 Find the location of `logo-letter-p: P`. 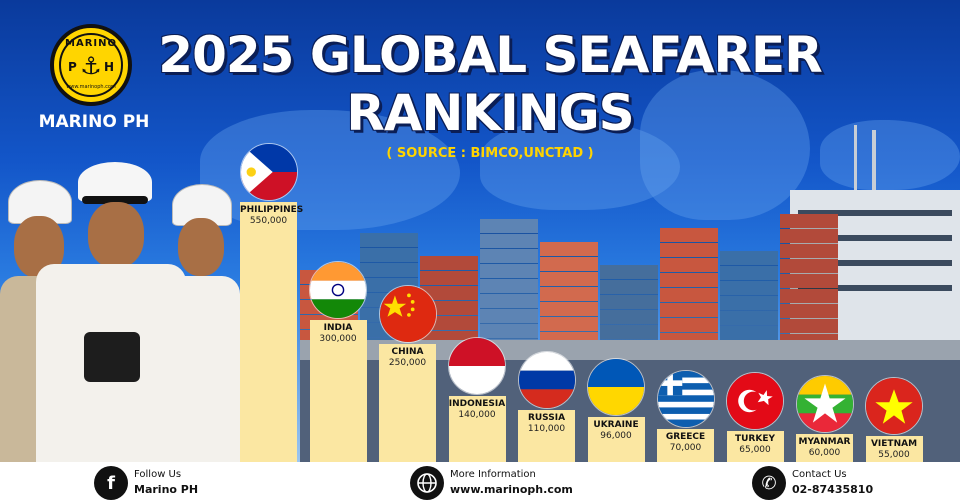

logo-letter-p: P is located at coordinates (72, 67).